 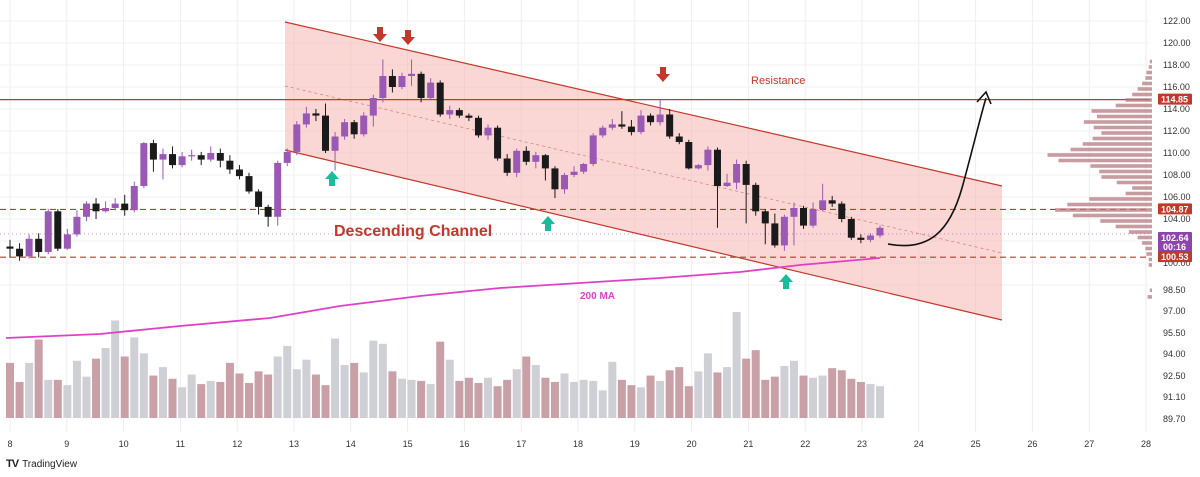 What do you see at coordinates (464, 444) in the screenshot?
I see `x-tick-label: 16` at bounding box center [464, 444].